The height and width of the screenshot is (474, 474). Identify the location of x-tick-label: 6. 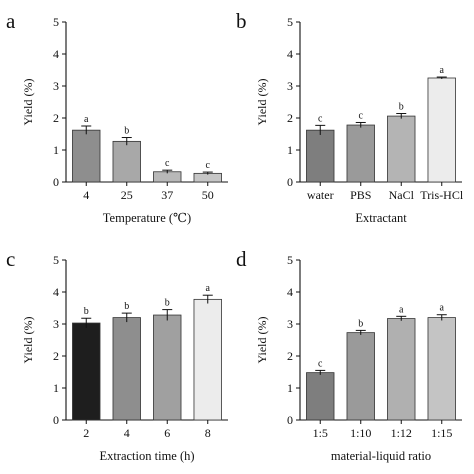
(167, 433).